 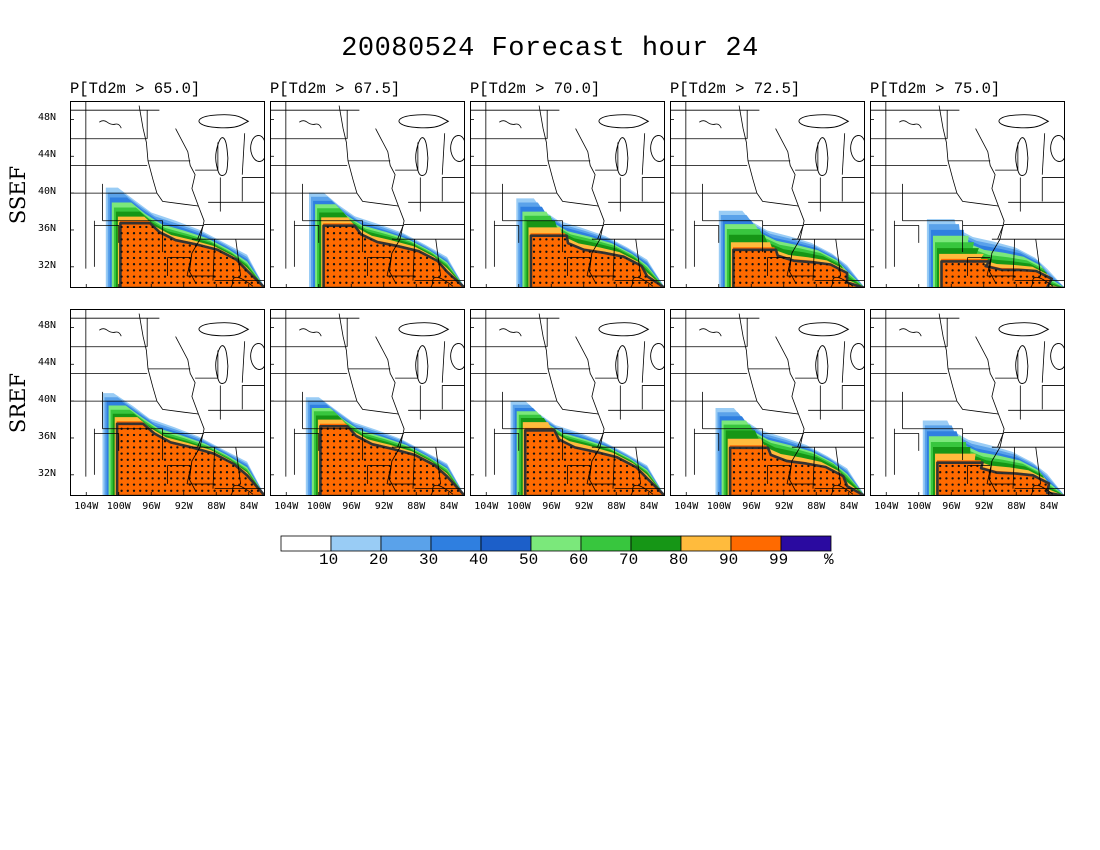 I want to click on figure-title: 20080524 Forecast hour 24, so click(x=550, y=49).